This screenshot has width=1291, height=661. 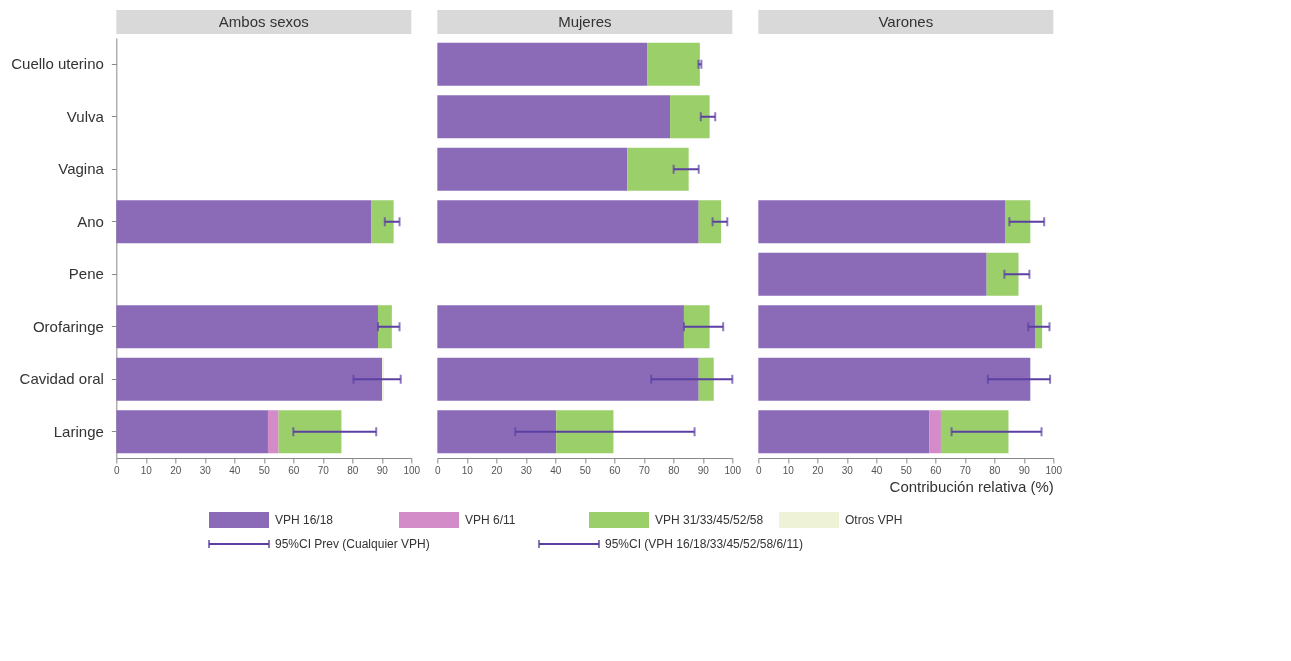 What do you see at coordinates (68, 326) in the screenshot?
I see `y-tick-label: Orofaringe` at bounding box center [68, 326].